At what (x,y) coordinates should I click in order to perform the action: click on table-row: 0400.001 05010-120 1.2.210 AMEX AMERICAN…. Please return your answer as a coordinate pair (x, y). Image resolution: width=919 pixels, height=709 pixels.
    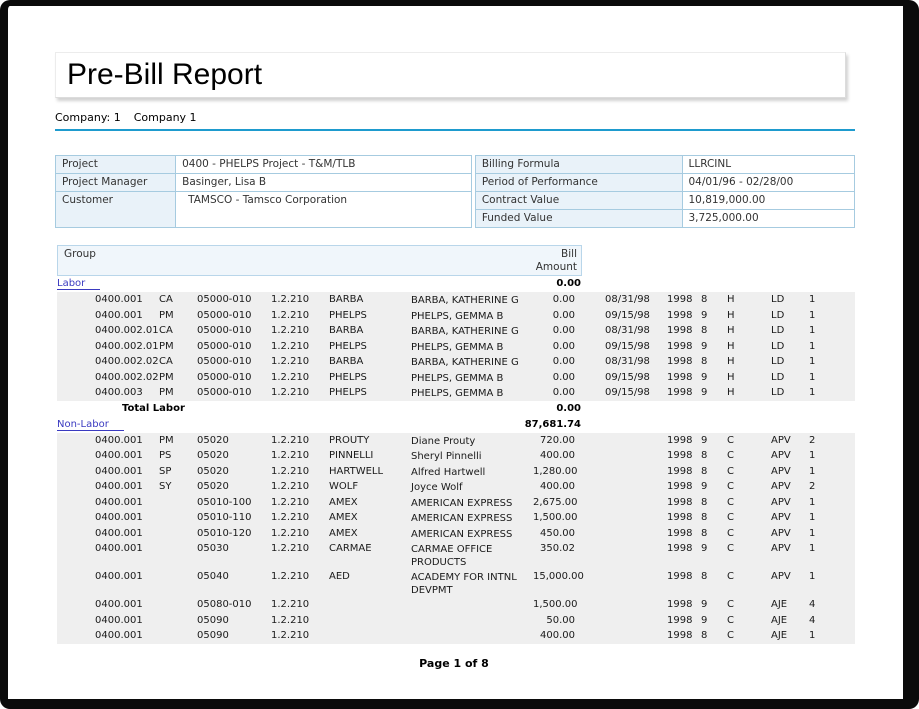
    Looking at the image, I should click on (456, 534).